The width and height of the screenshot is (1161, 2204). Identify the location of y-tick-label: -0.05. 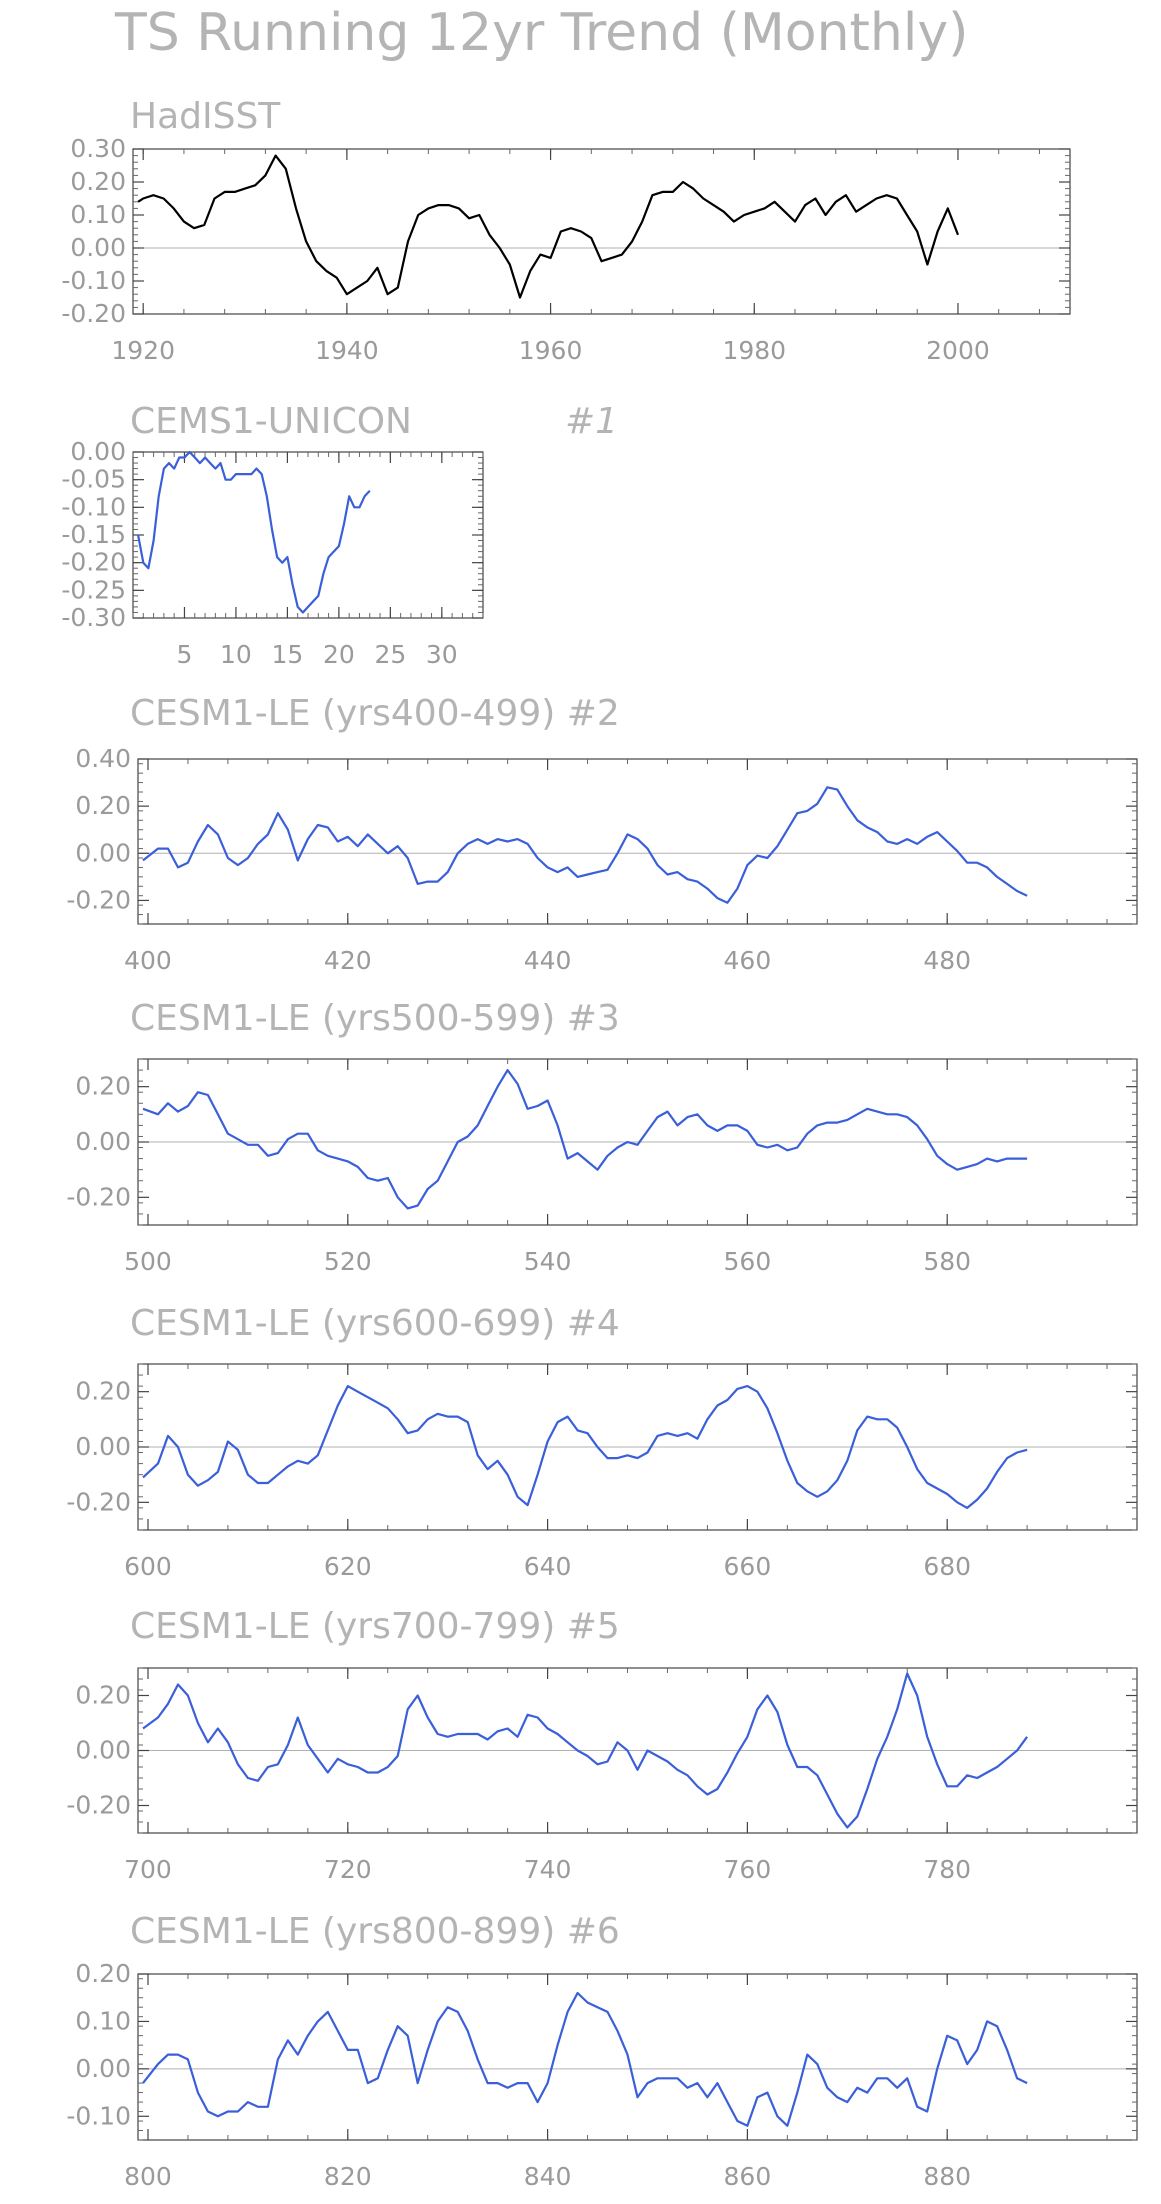
(93, 479).